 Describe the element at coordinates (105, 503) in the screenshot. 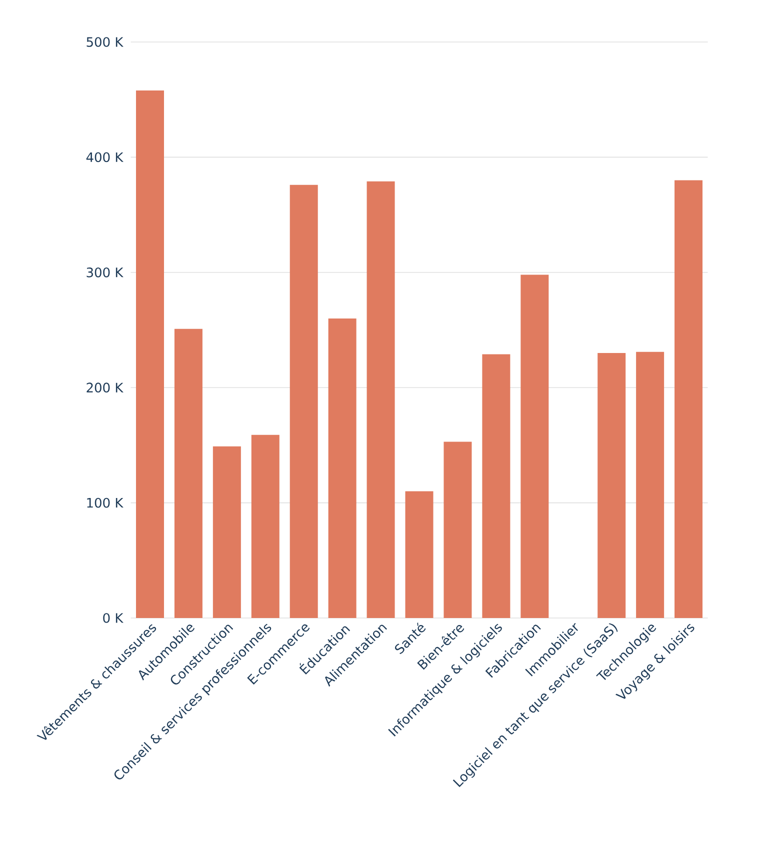

I see `y-tick-label: 100 K` at that location.